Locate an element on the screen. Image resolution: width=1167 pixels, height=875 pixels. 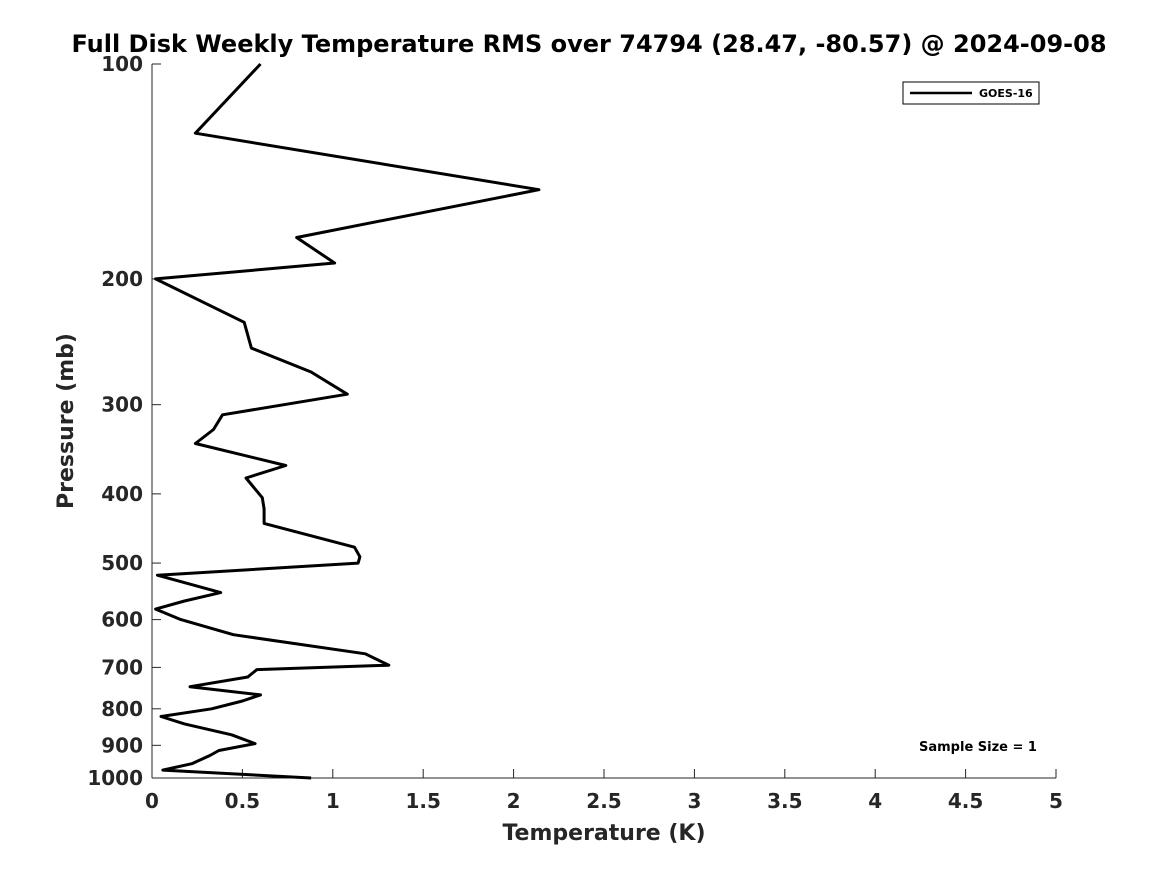
y-tick-label: 100 is located at coordinates (122, 64).